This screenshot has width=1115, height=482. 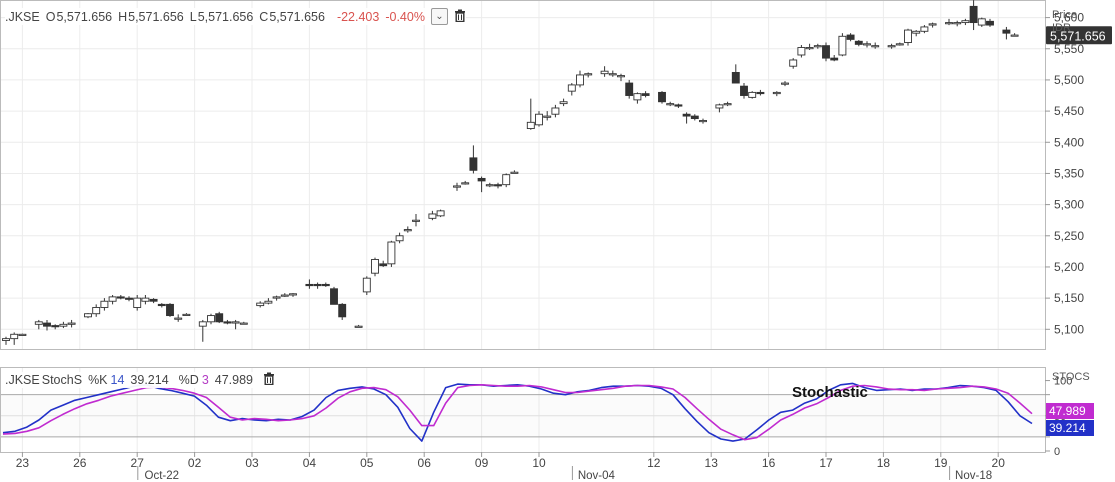 What do you see at coordinates (1069, 236) in the screenshot?
I see `price-tick-label: 5,250` at bounding box center [1069, 236].